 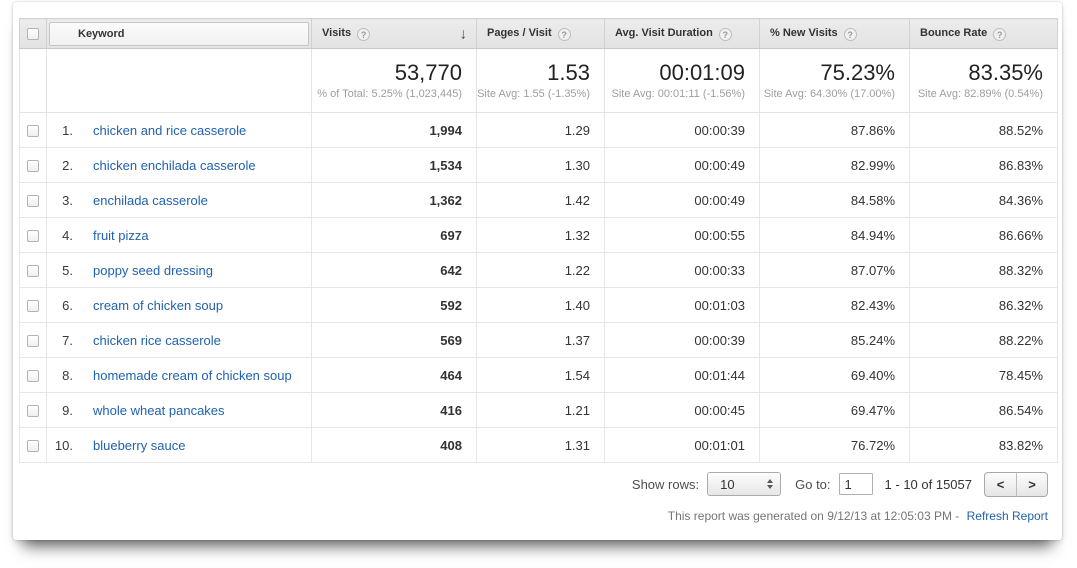 I want to click on keyword-link: chicken and rice casserole, so click(x=170, y=130).